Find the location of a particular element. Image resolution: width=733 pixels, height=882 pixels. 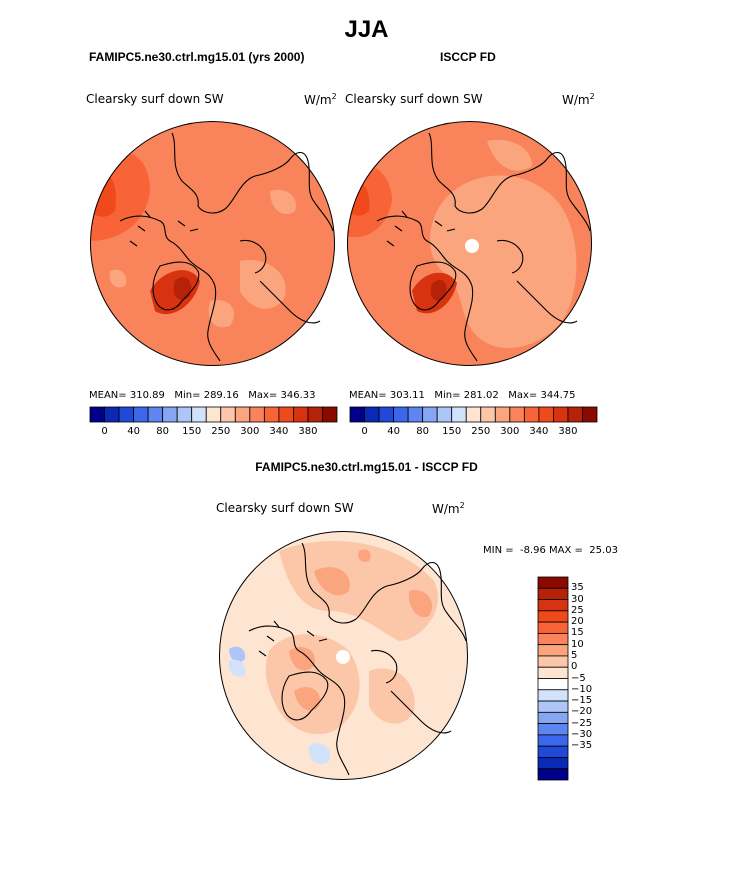

panel1-variable-label: Clearsky surf down SW is located at coordinates (155, 99).